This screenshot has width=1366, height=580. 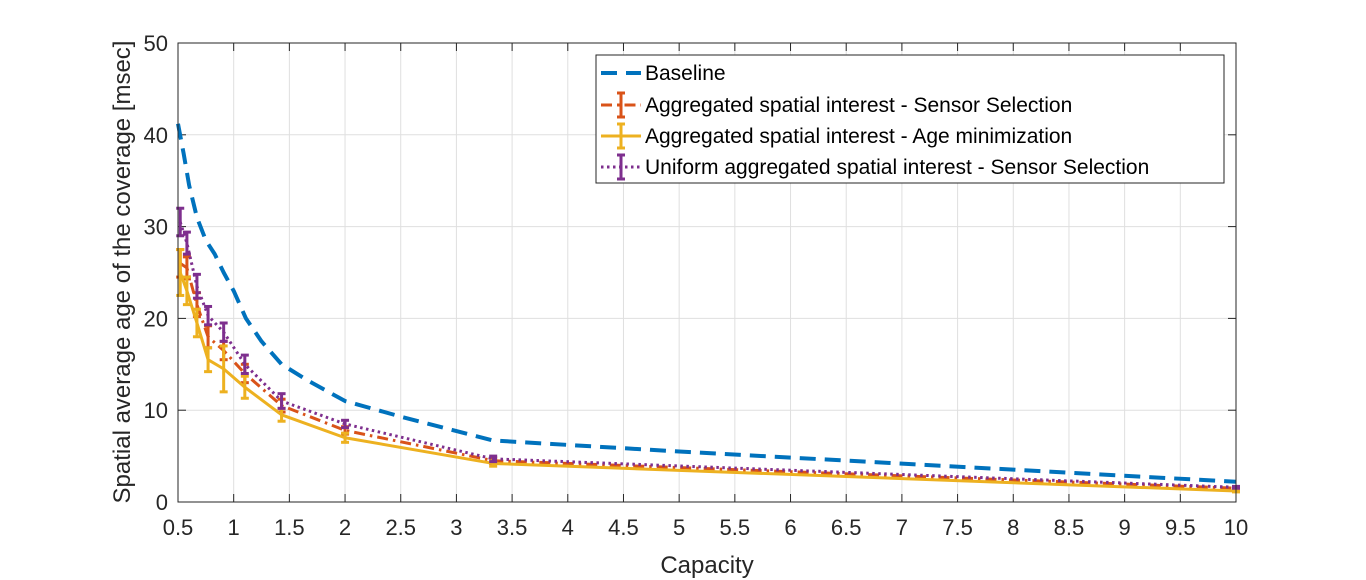 What do you see at coordinates (178, 527) in the screenshot?
I see `x-tick-label: 0.5` at bounding box center [178, 527].